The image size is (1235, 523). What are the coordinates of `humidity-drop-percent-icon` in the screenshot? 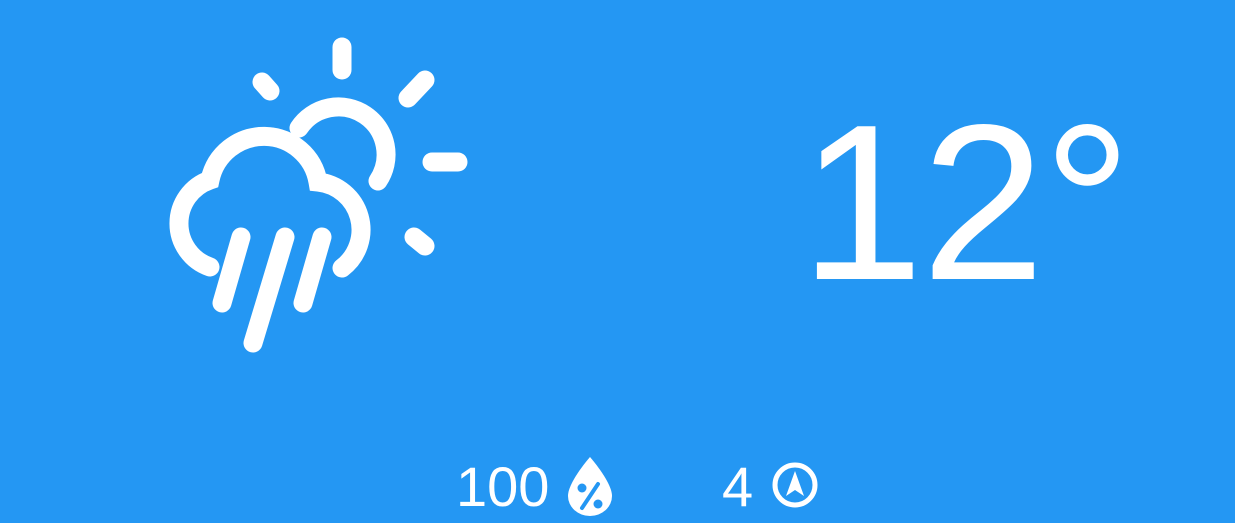 It's located at (590, 487).